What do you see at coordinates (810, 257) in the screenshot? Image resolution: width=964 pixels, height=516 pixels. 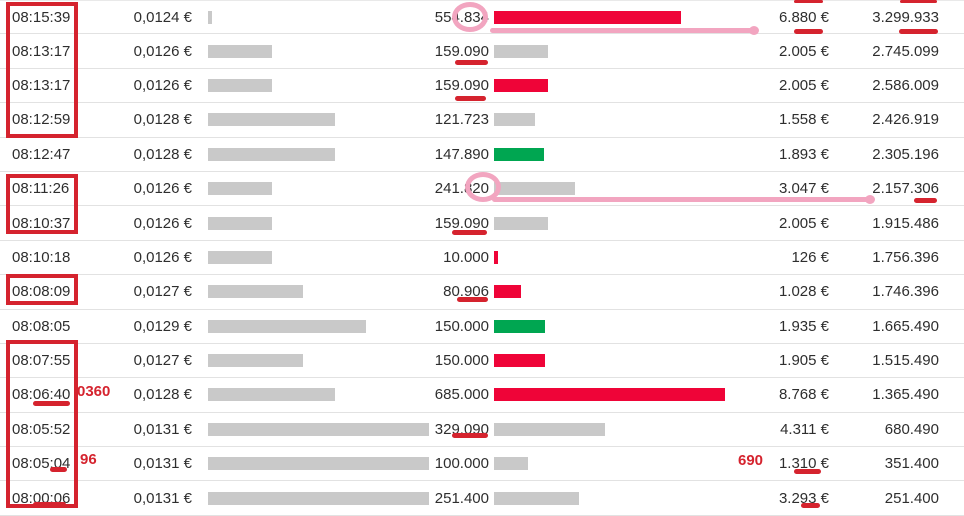 I see `value-cell: 126 €` at bounding box center [810, 257].